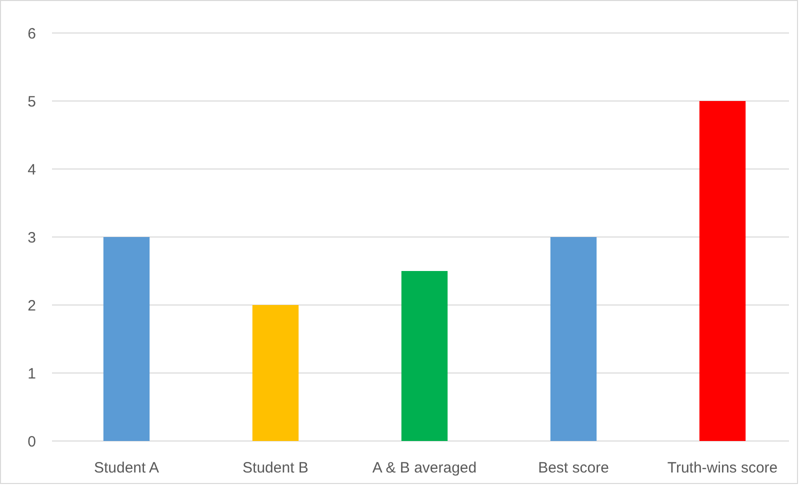 The width and height of the screenshot is (802, 486). Describe the element at coordinates (32, 101) in the screenshot. I see `y-tick-label: 5` at that location.